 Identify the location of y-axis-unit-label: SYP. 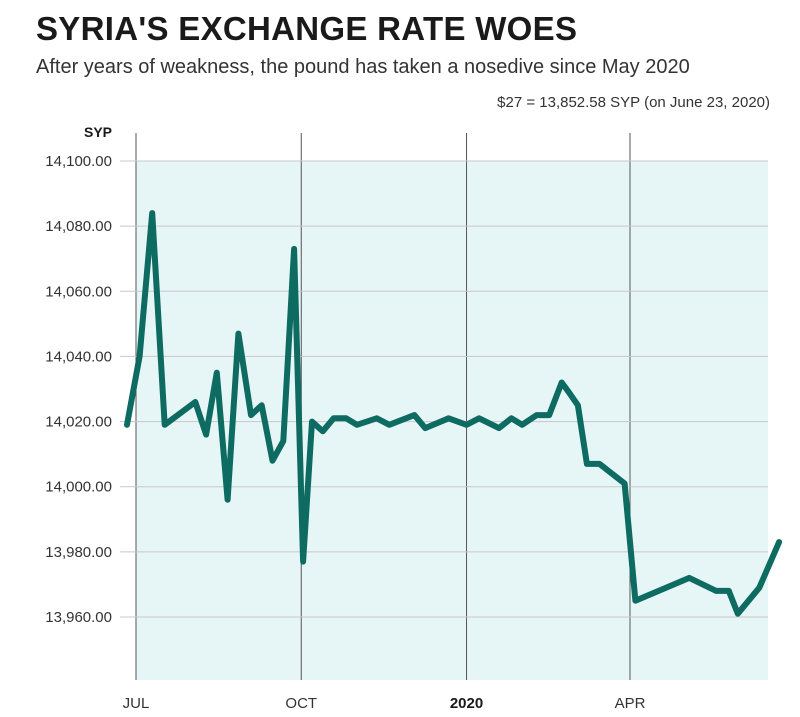
(98, 132).